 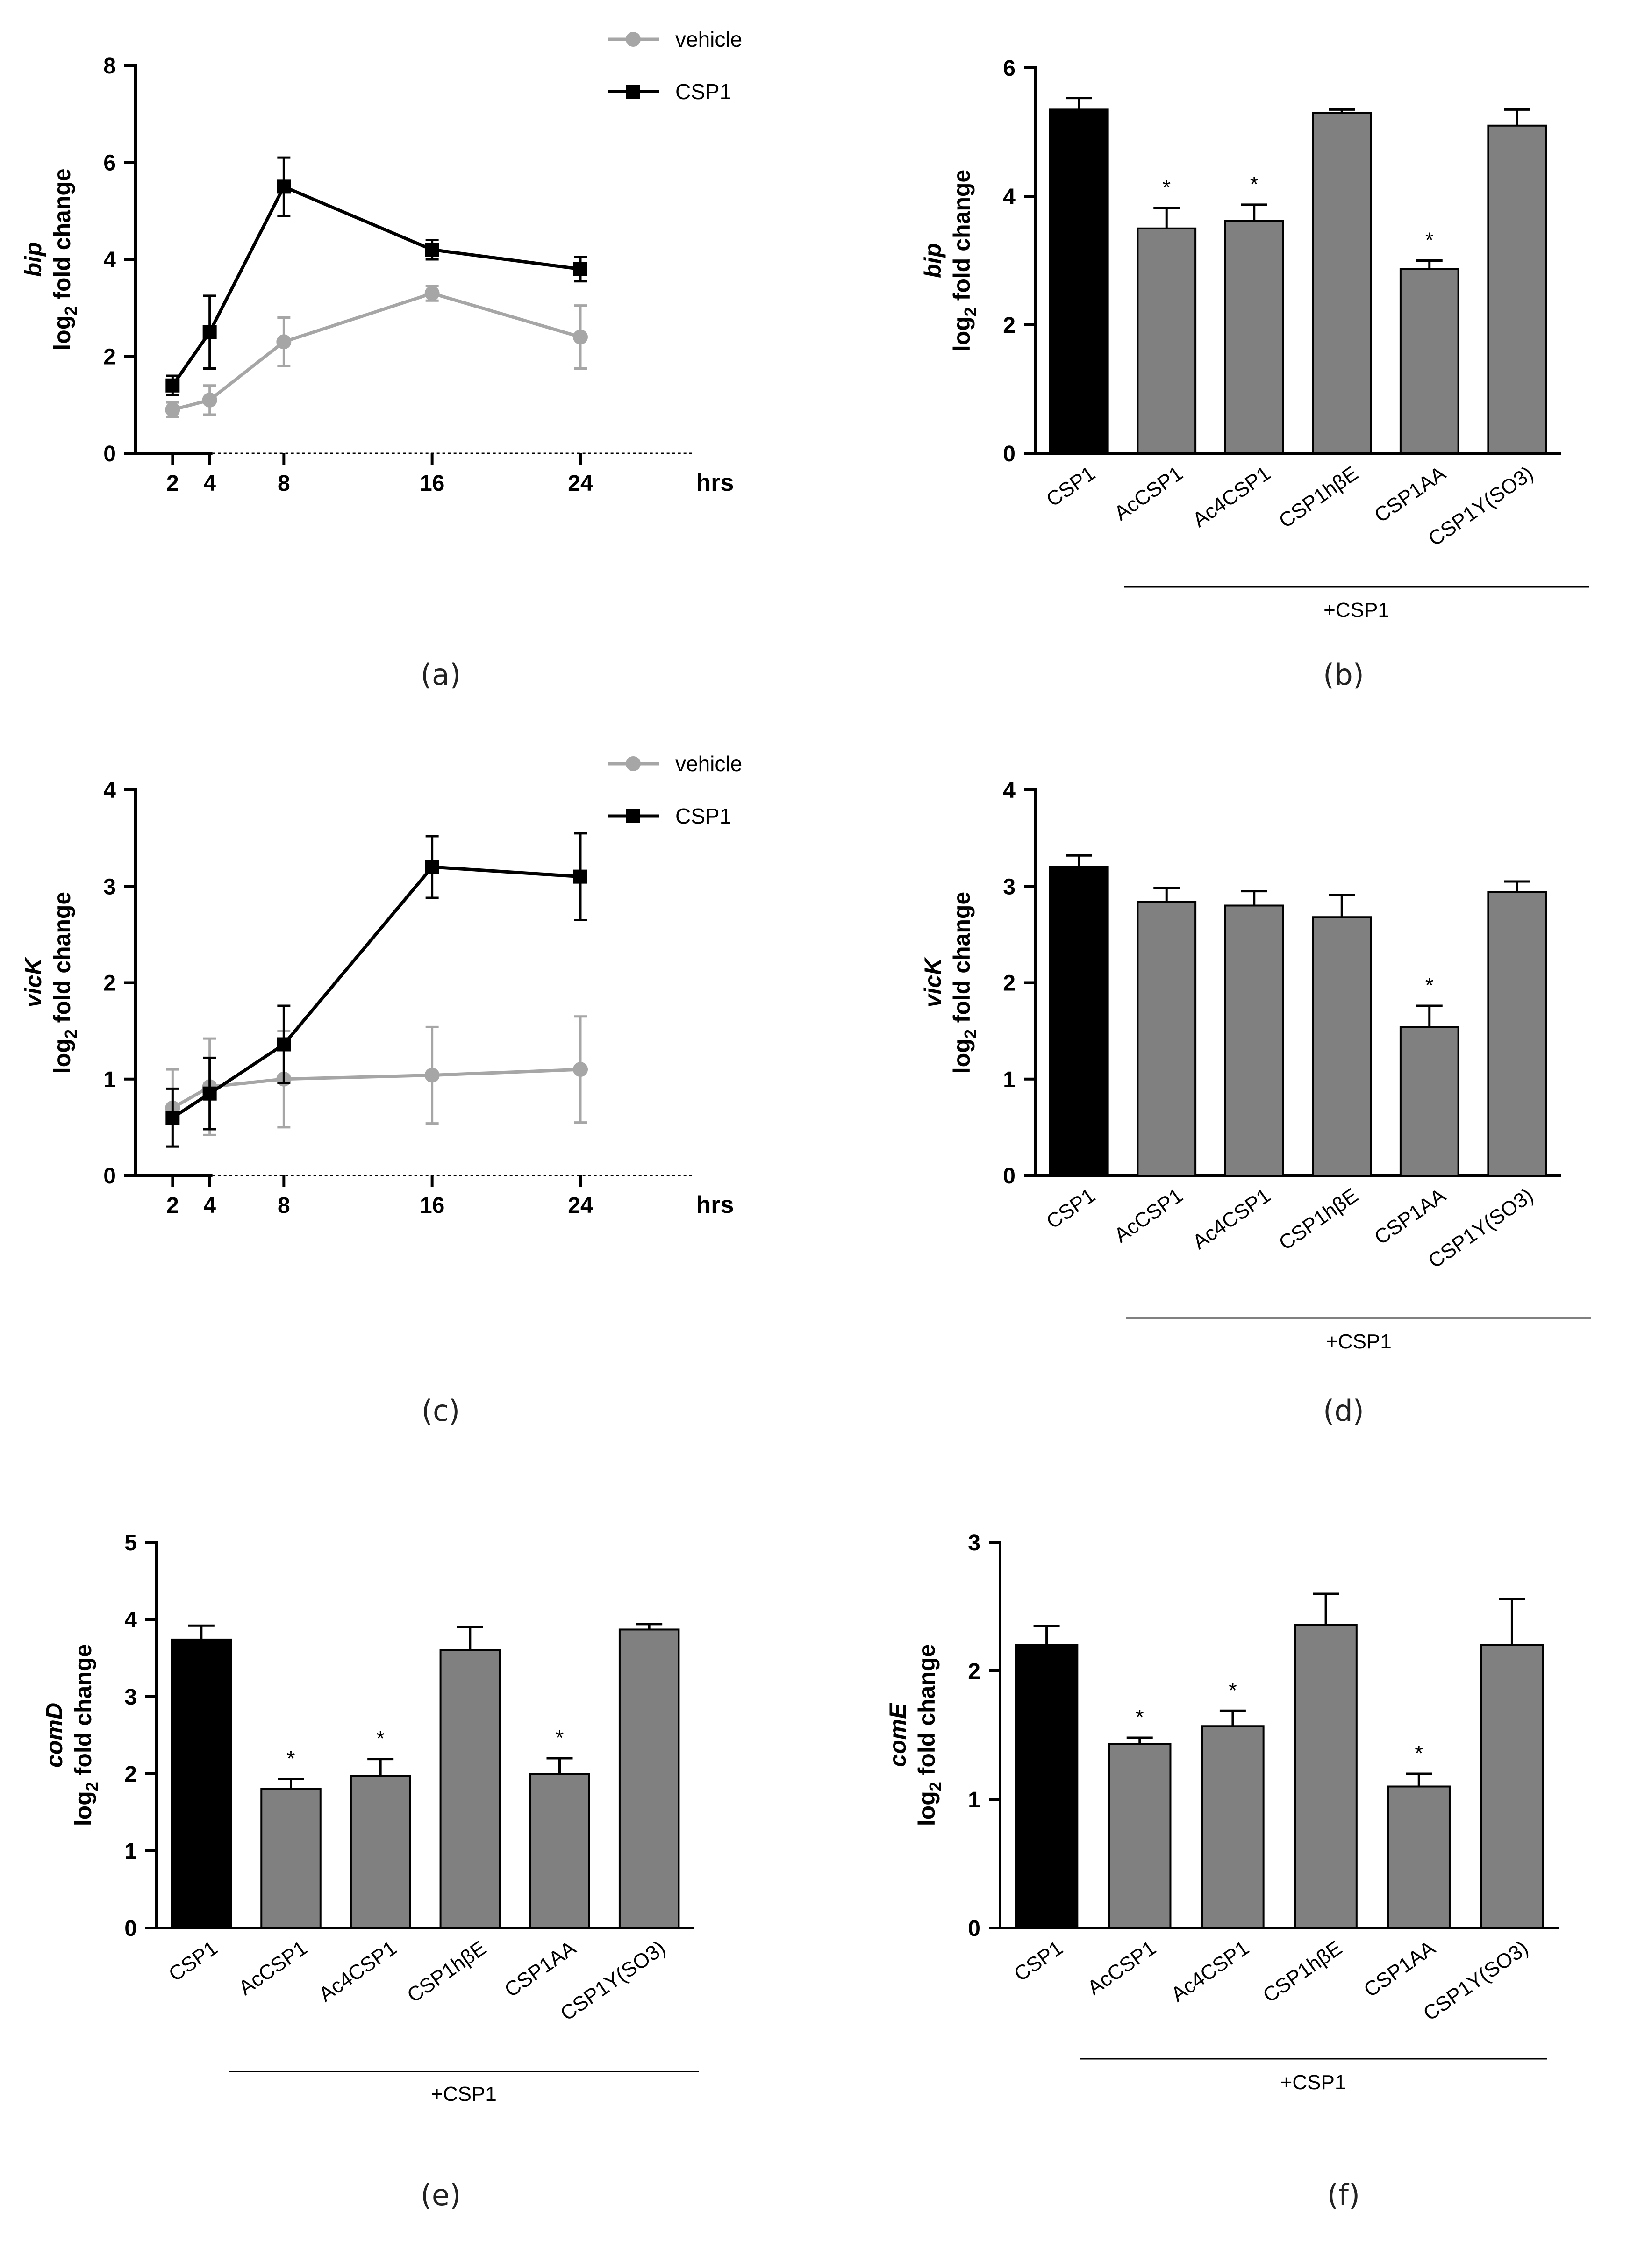 I want to click on x-unit-label: hrs, so click(x=715, y=483).